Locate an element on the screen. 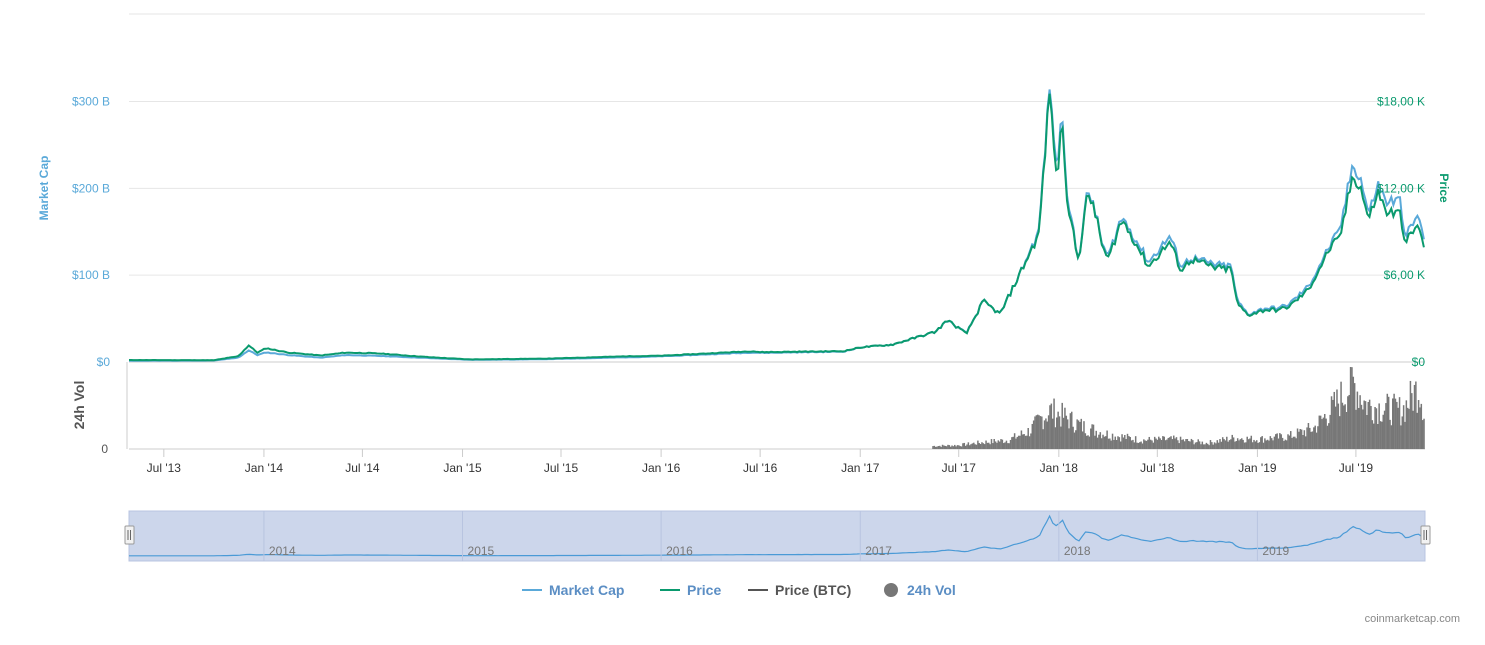  y-right-axis-title: Price is located at coordinates (1444, 188).